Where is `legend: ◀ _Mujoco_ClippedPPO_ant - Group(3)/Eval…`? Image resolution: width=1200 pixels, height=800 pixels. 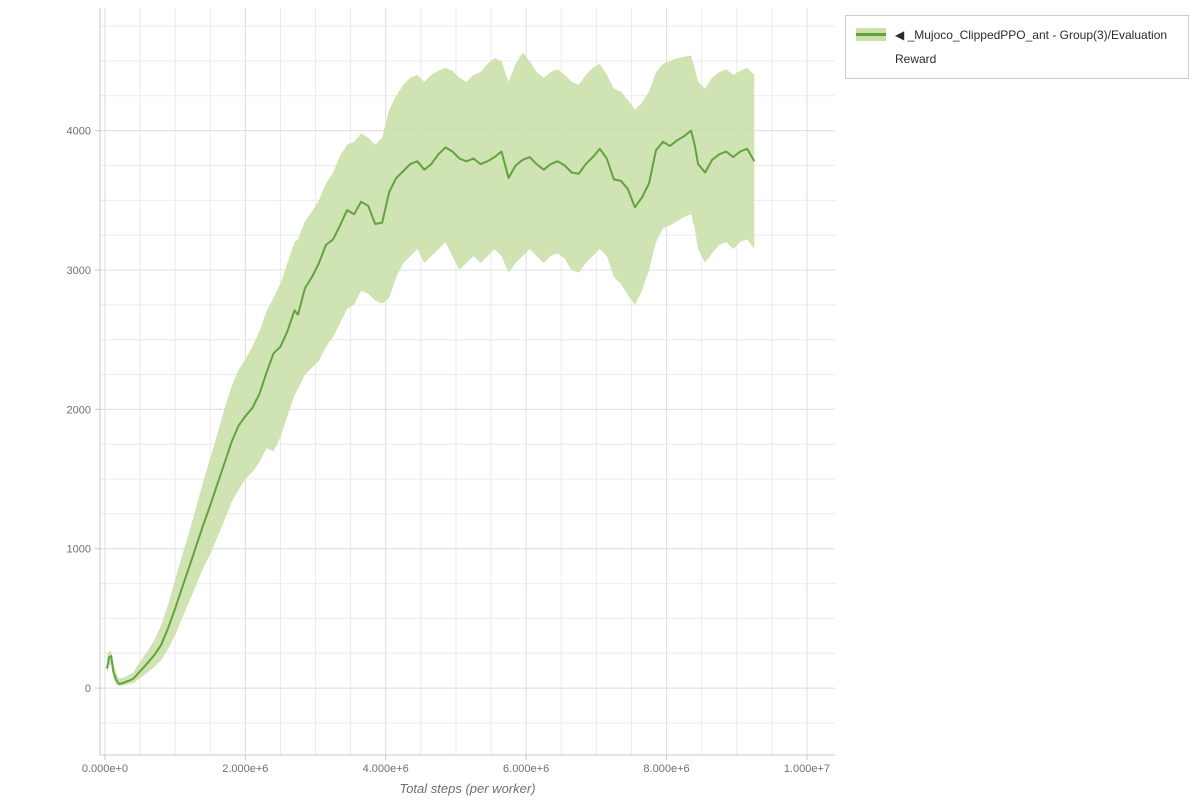
legend: ◀ _Mujoco_ClippedPPO_ant - Group(3)/Eval… is located at coordinates (1017, 47).